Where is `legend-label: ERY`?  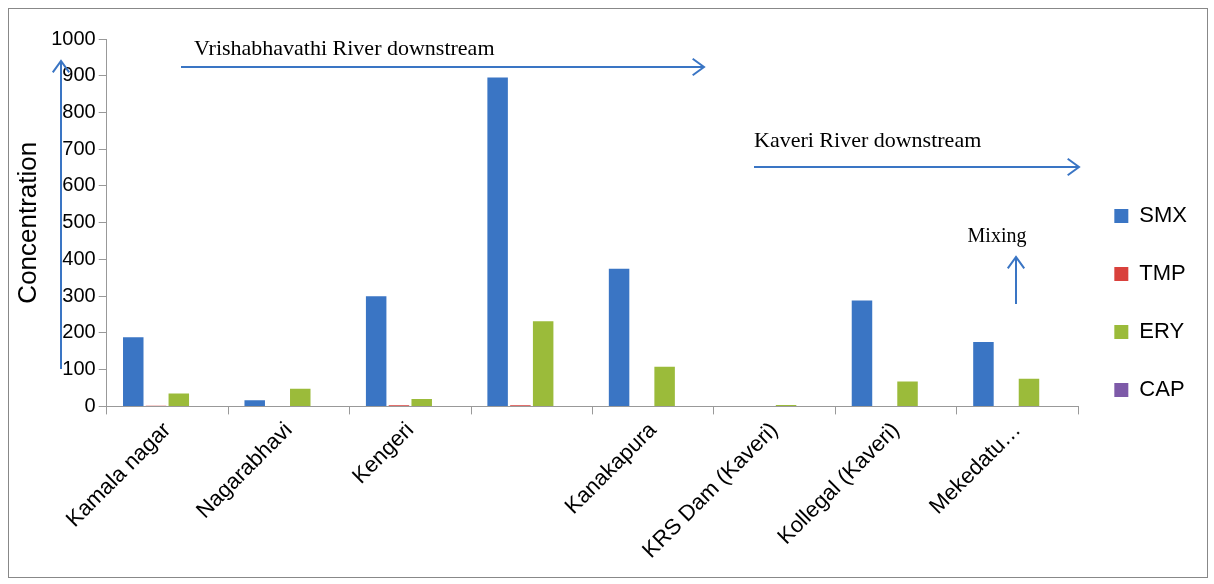
legend-label: ERY is located at coordinates (1162, 331).